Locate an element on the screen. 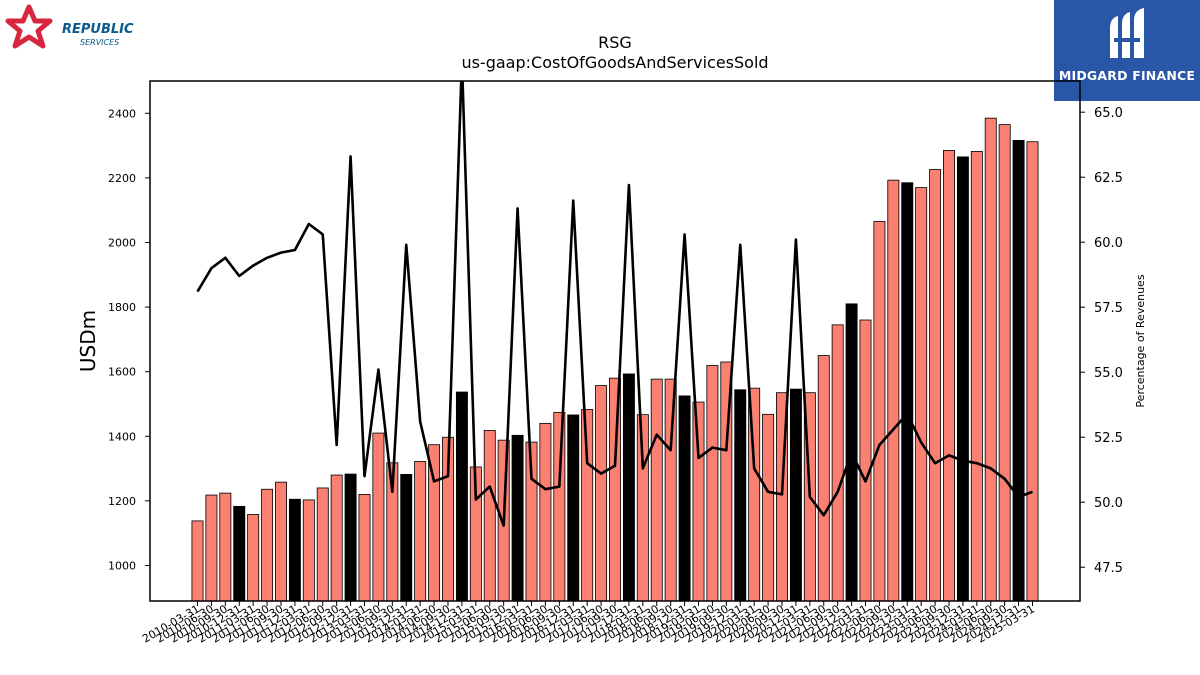 The image size is (1200, 675). chart-title: RSG is located at coordinates (615, 42).